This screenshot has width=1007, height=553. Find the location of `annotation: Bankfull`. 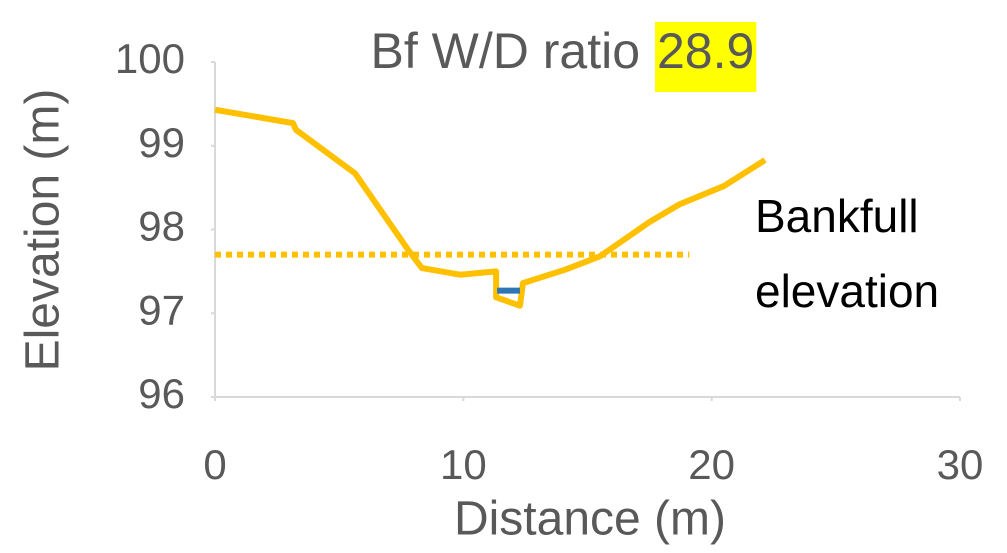

annotation: Bankfull is located at coordinates (837, 216).